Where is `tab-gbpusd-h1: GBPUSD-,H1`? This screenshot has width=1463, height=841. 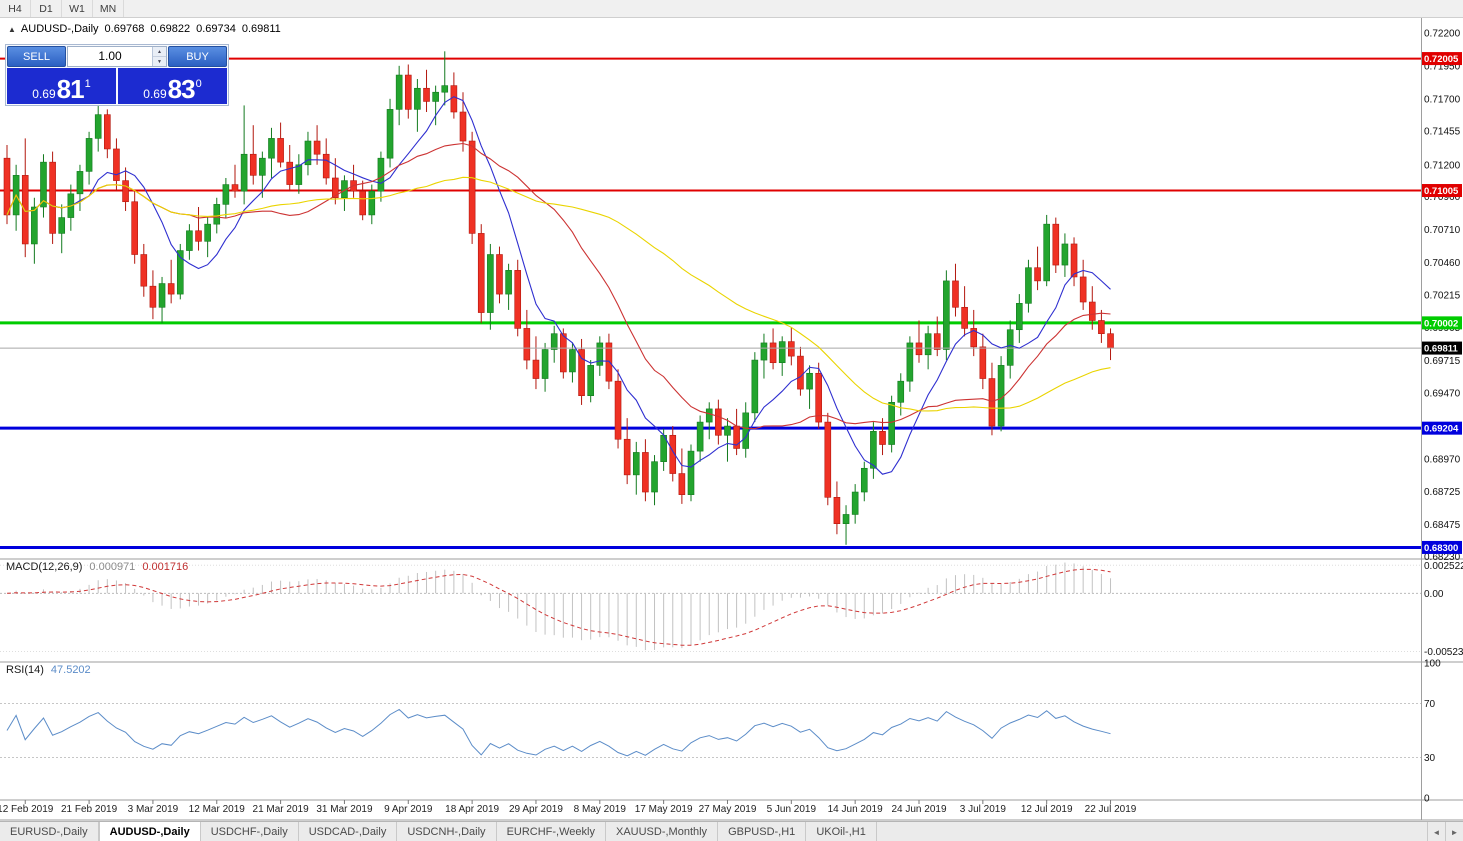 tab-gbpusd-h1: GBPUSD-,H1 is located at coordinates (762, 831).